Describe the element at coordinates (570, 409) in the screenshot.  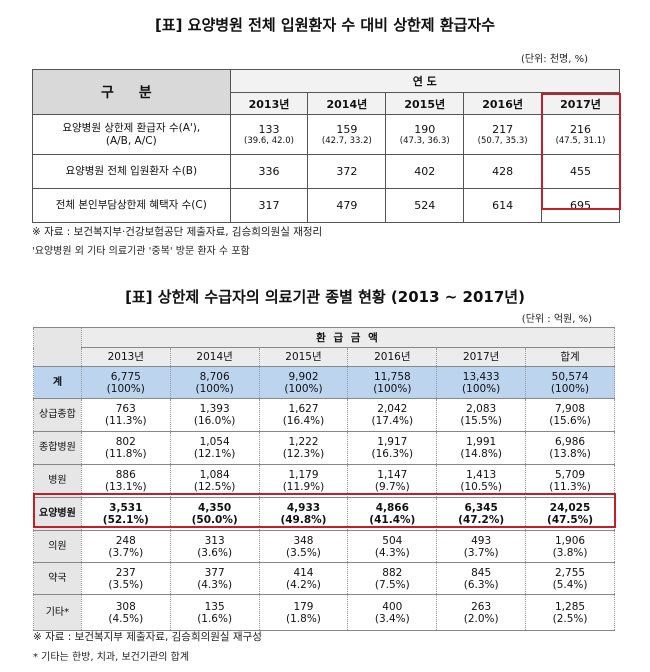
I see `cell-amount: 7,908` at that location.